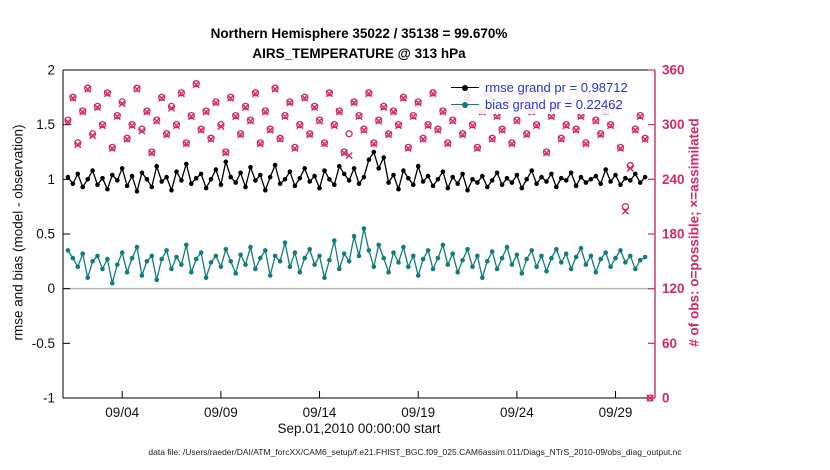  What do you see at coordinates (359, 428) in the screenshot?
I see `x-axis-label: Sep.01,2010 00:00:00 start` at bounding box center [359, 428].